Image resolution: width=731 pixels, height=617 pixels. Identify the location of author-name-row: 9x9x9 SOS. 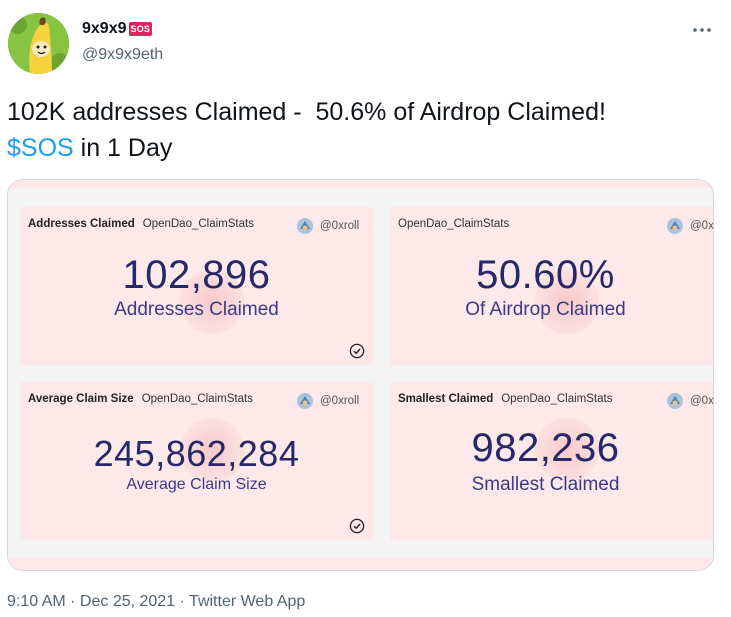
(117, 29).